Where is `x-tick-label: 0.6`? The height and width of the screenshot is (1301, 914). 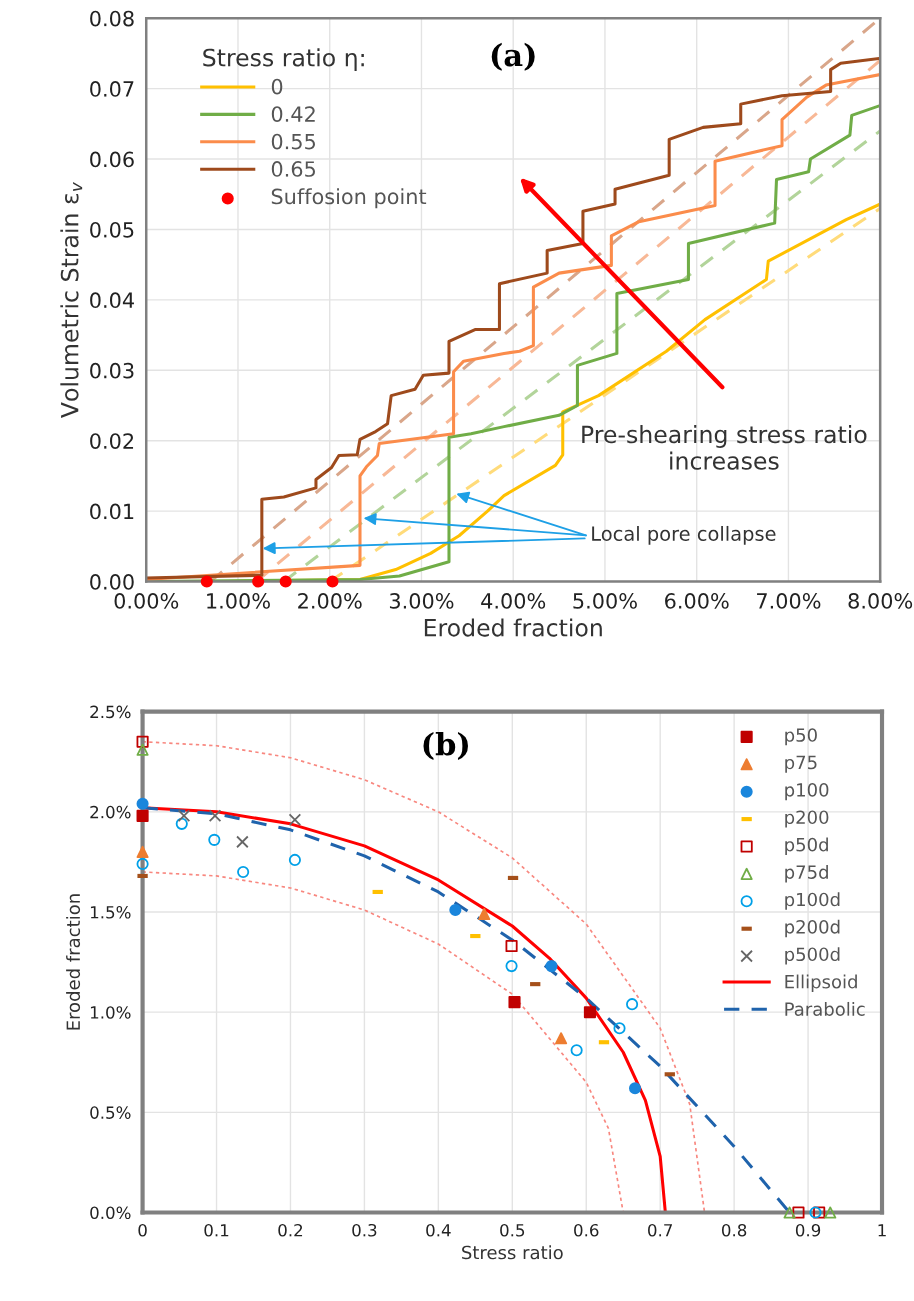 x-tick-label: 0.6 is located at coordinates (586, 1230).